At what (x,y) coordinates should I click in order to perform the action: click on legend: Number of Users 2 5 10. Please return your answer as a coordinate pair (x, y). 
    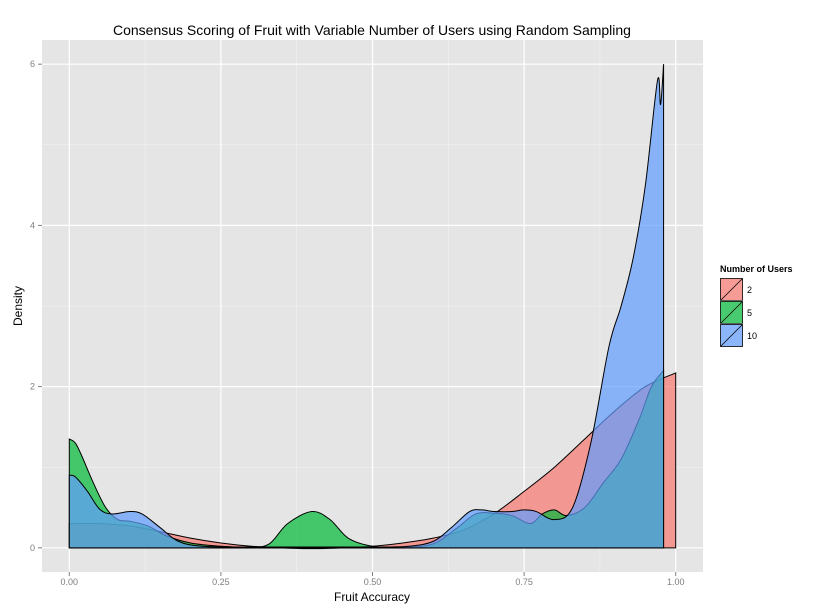
    Looking at the image, I should click on (756, 306).